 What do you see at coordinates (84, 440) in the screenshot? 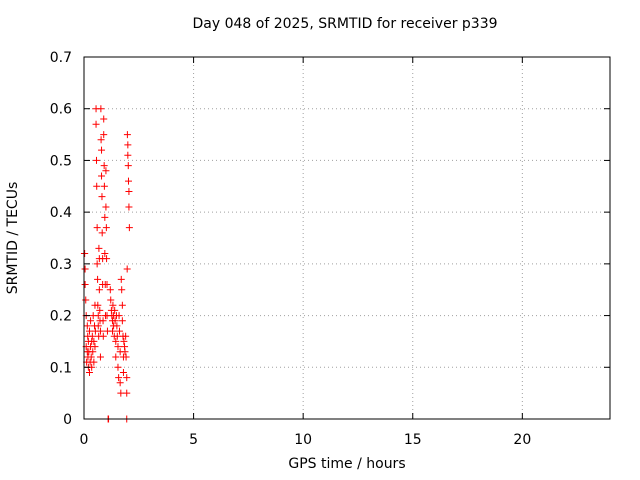
I see `x-tick-label: 0` at bounding box center [84, 440].